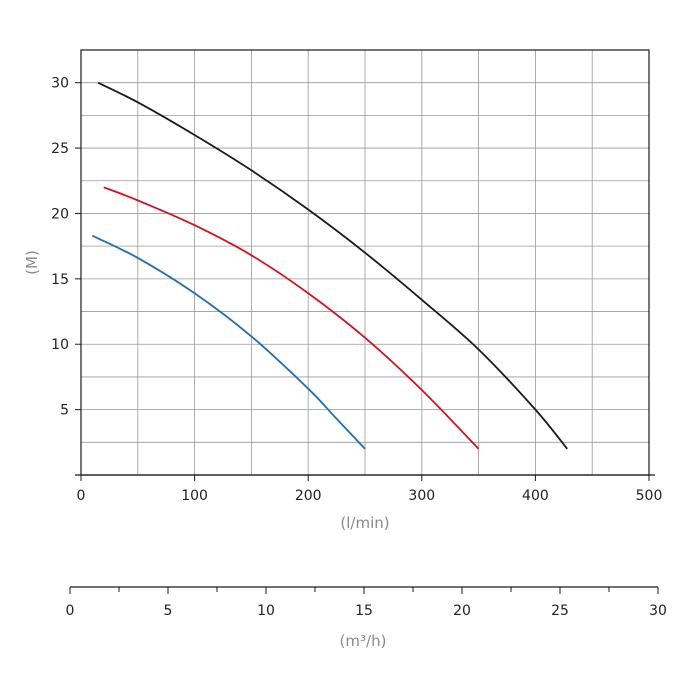  Describe the element at coordinates (32, 262) in the screenshot. I see `y-axis-title: (M)` at that location.